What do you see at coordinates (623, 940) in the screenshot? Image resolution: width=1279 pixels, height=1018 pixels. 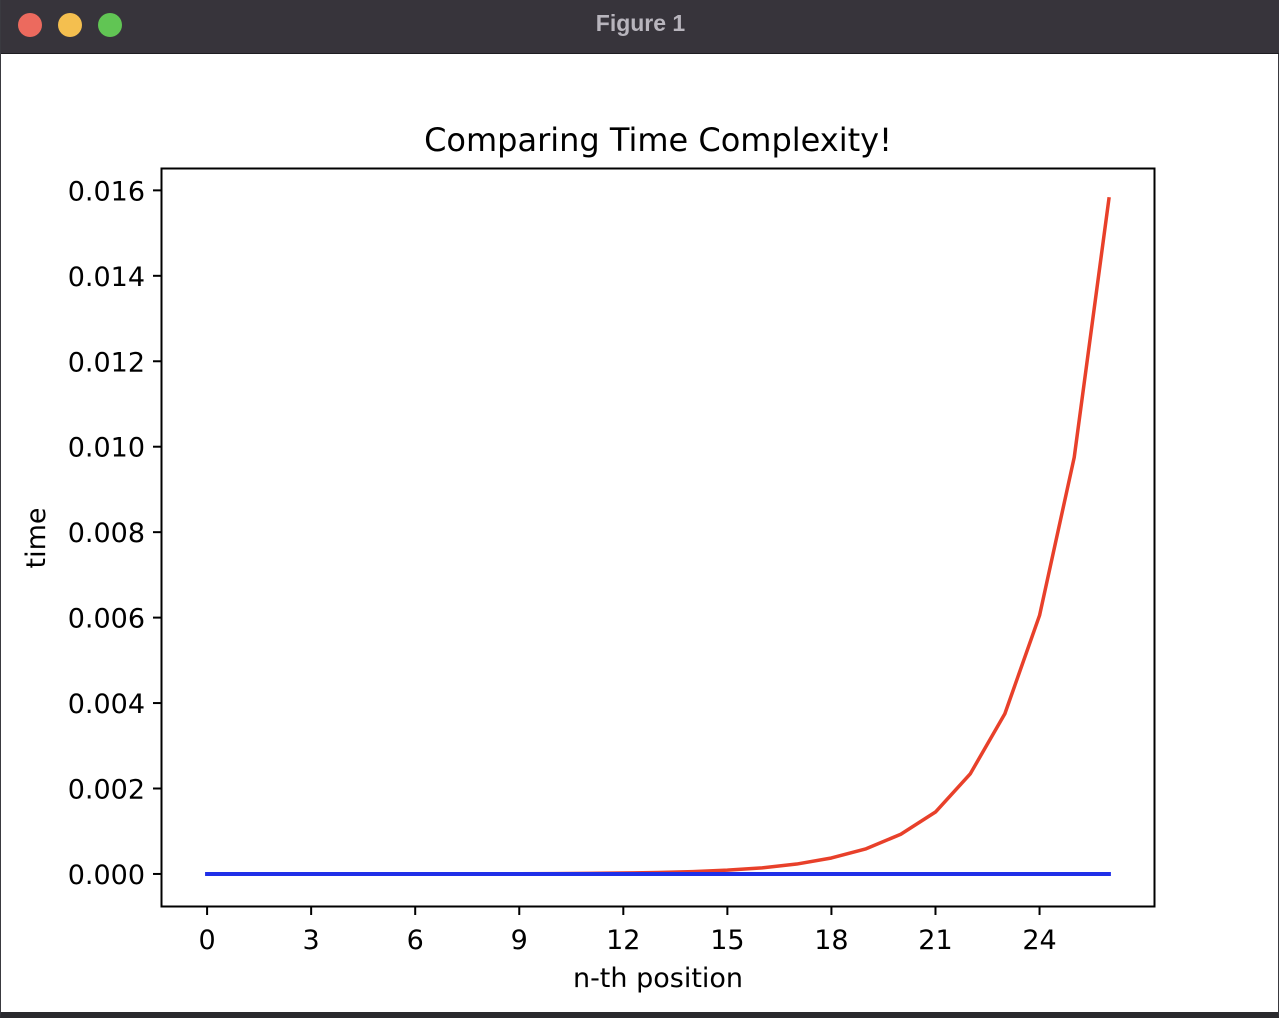 I see `x-tick-label: 12` at bounding box center [623, 940].